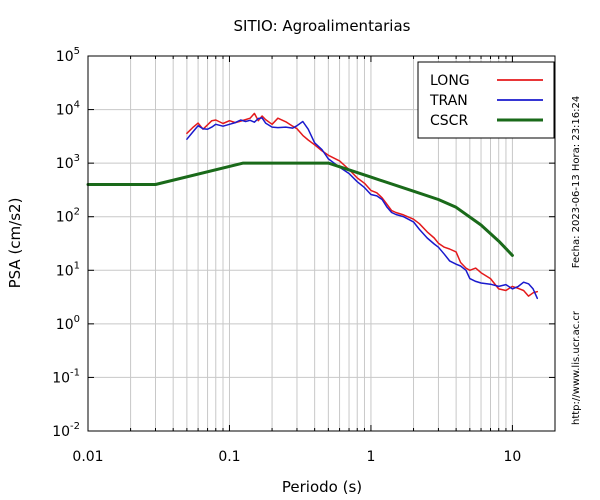 This screenshot has height=500, width=600. I want to click on legend-label-long: LONG, so click(450, 81).